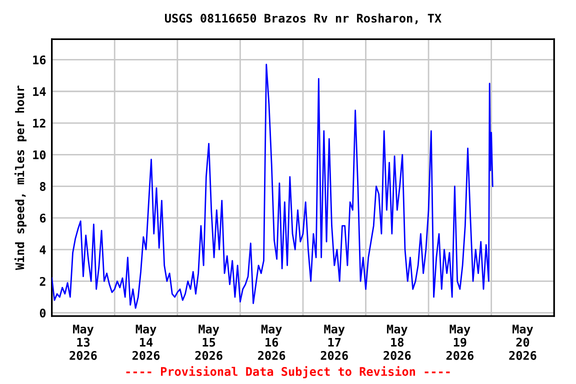  Describe the element at coordinates (39, 155) in the screenshot. I see `y-tick-label: 10` at that location.